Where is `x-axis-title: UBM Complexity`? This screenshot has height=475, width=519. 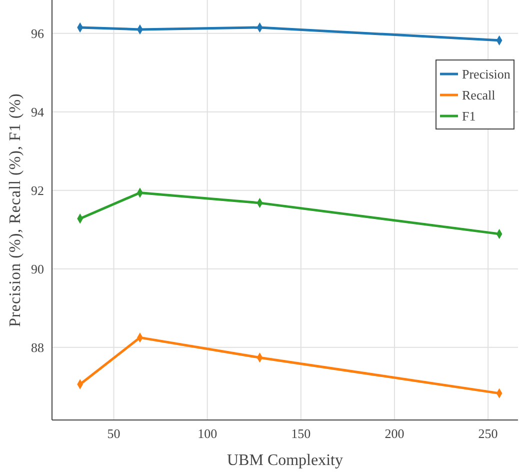 x-axis-title: UBM Complexity is located at coordinates (285, 460).